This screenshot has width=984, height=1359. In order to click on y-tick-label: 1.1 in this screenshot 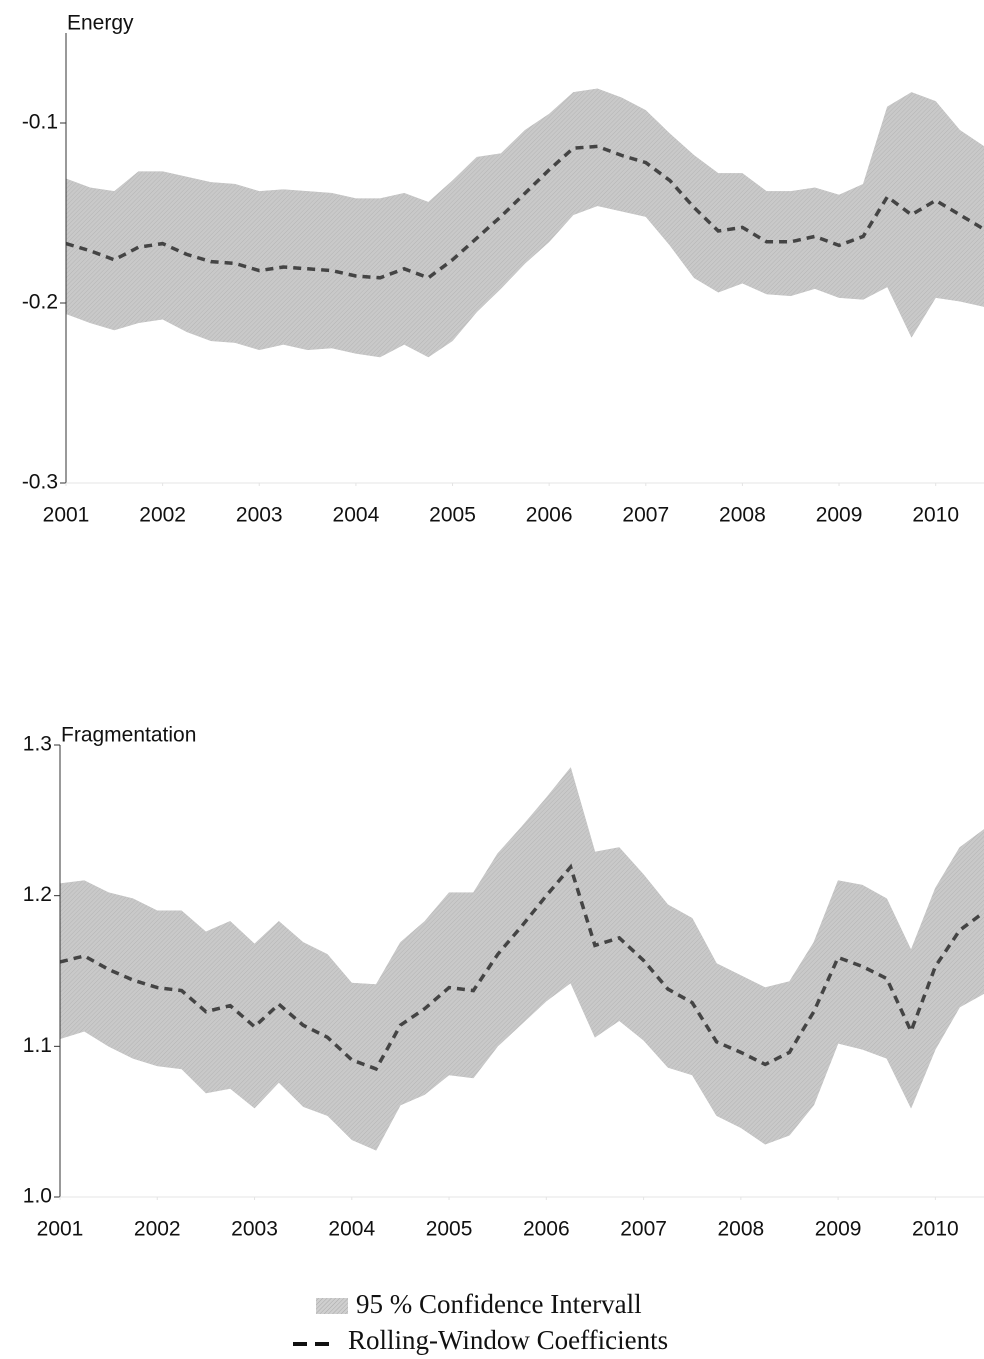, I will do `click(37, 1045)`.